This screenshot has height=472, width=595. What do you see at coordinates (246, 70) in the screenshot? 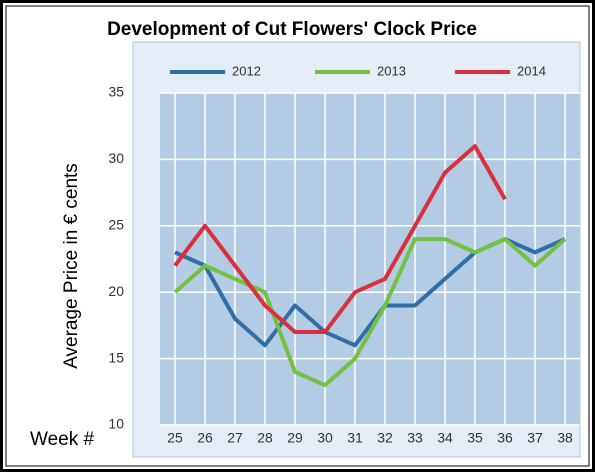
I see `legend-label: 2012` at bounding box center [246, 70].